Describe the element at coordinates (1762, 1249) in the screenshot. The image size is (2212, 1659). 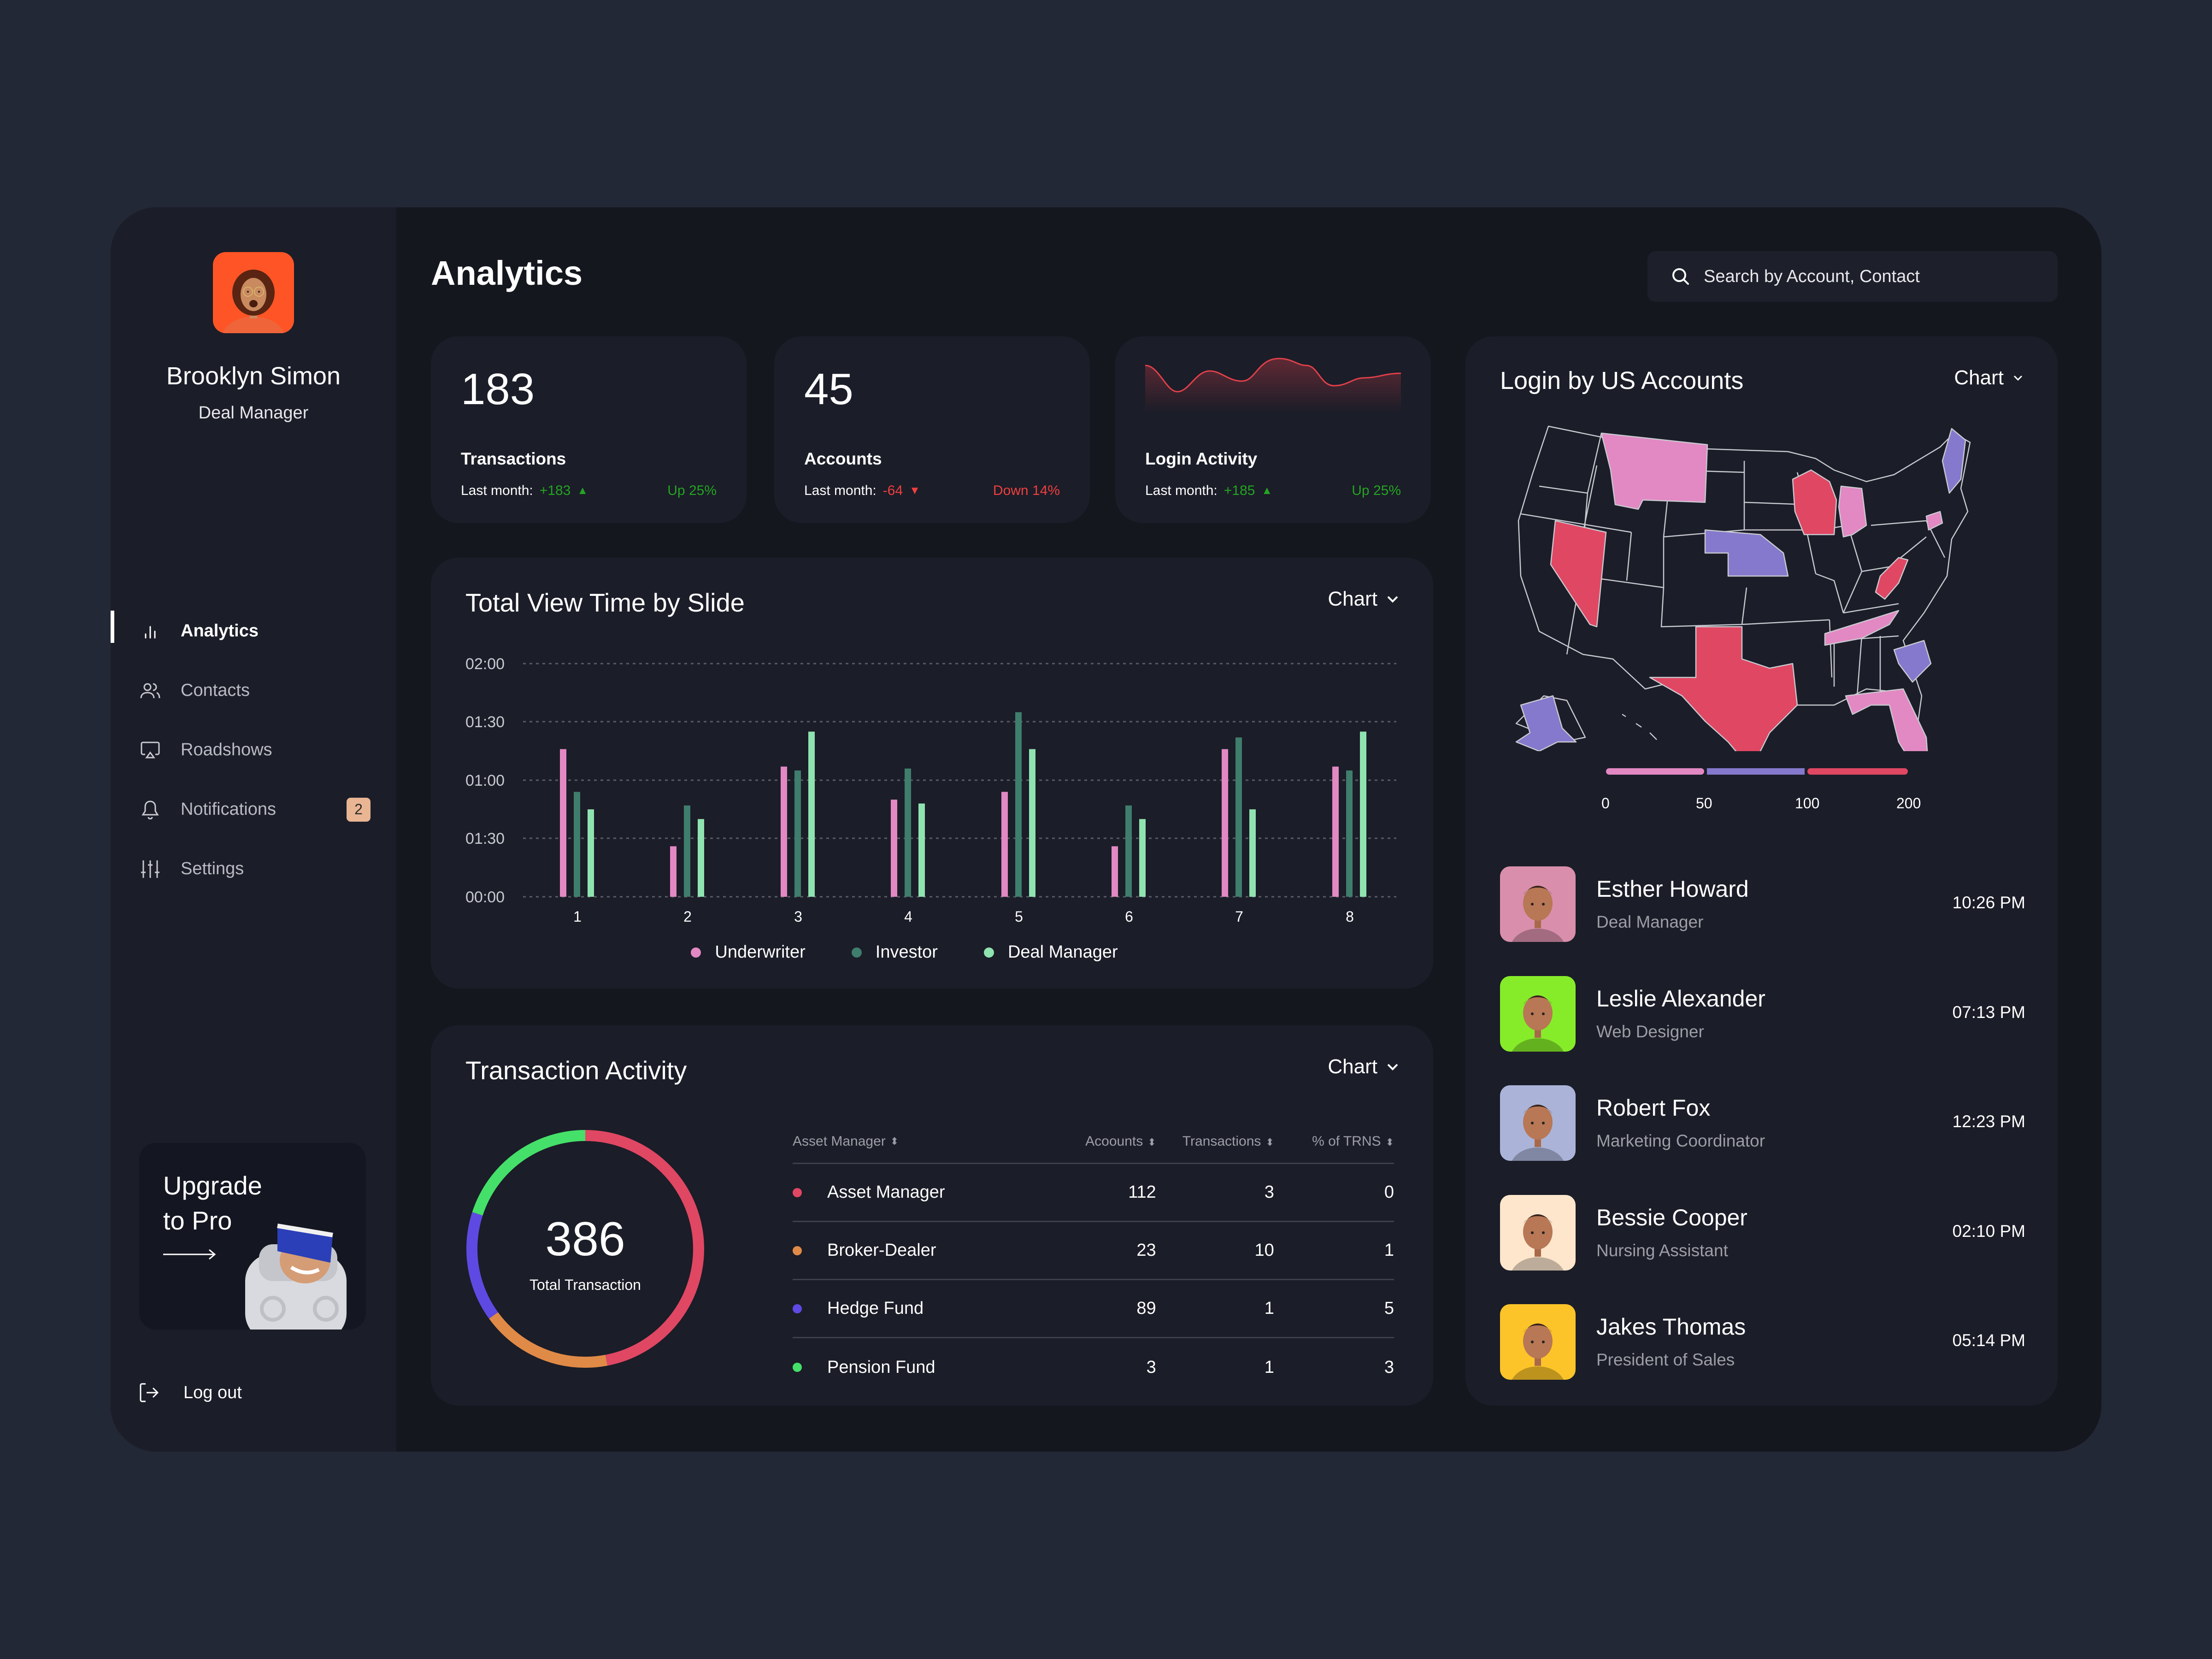
I see `contact-list-item: Bessie Cooper Nursing Assistant 02:10 PM` at that location.